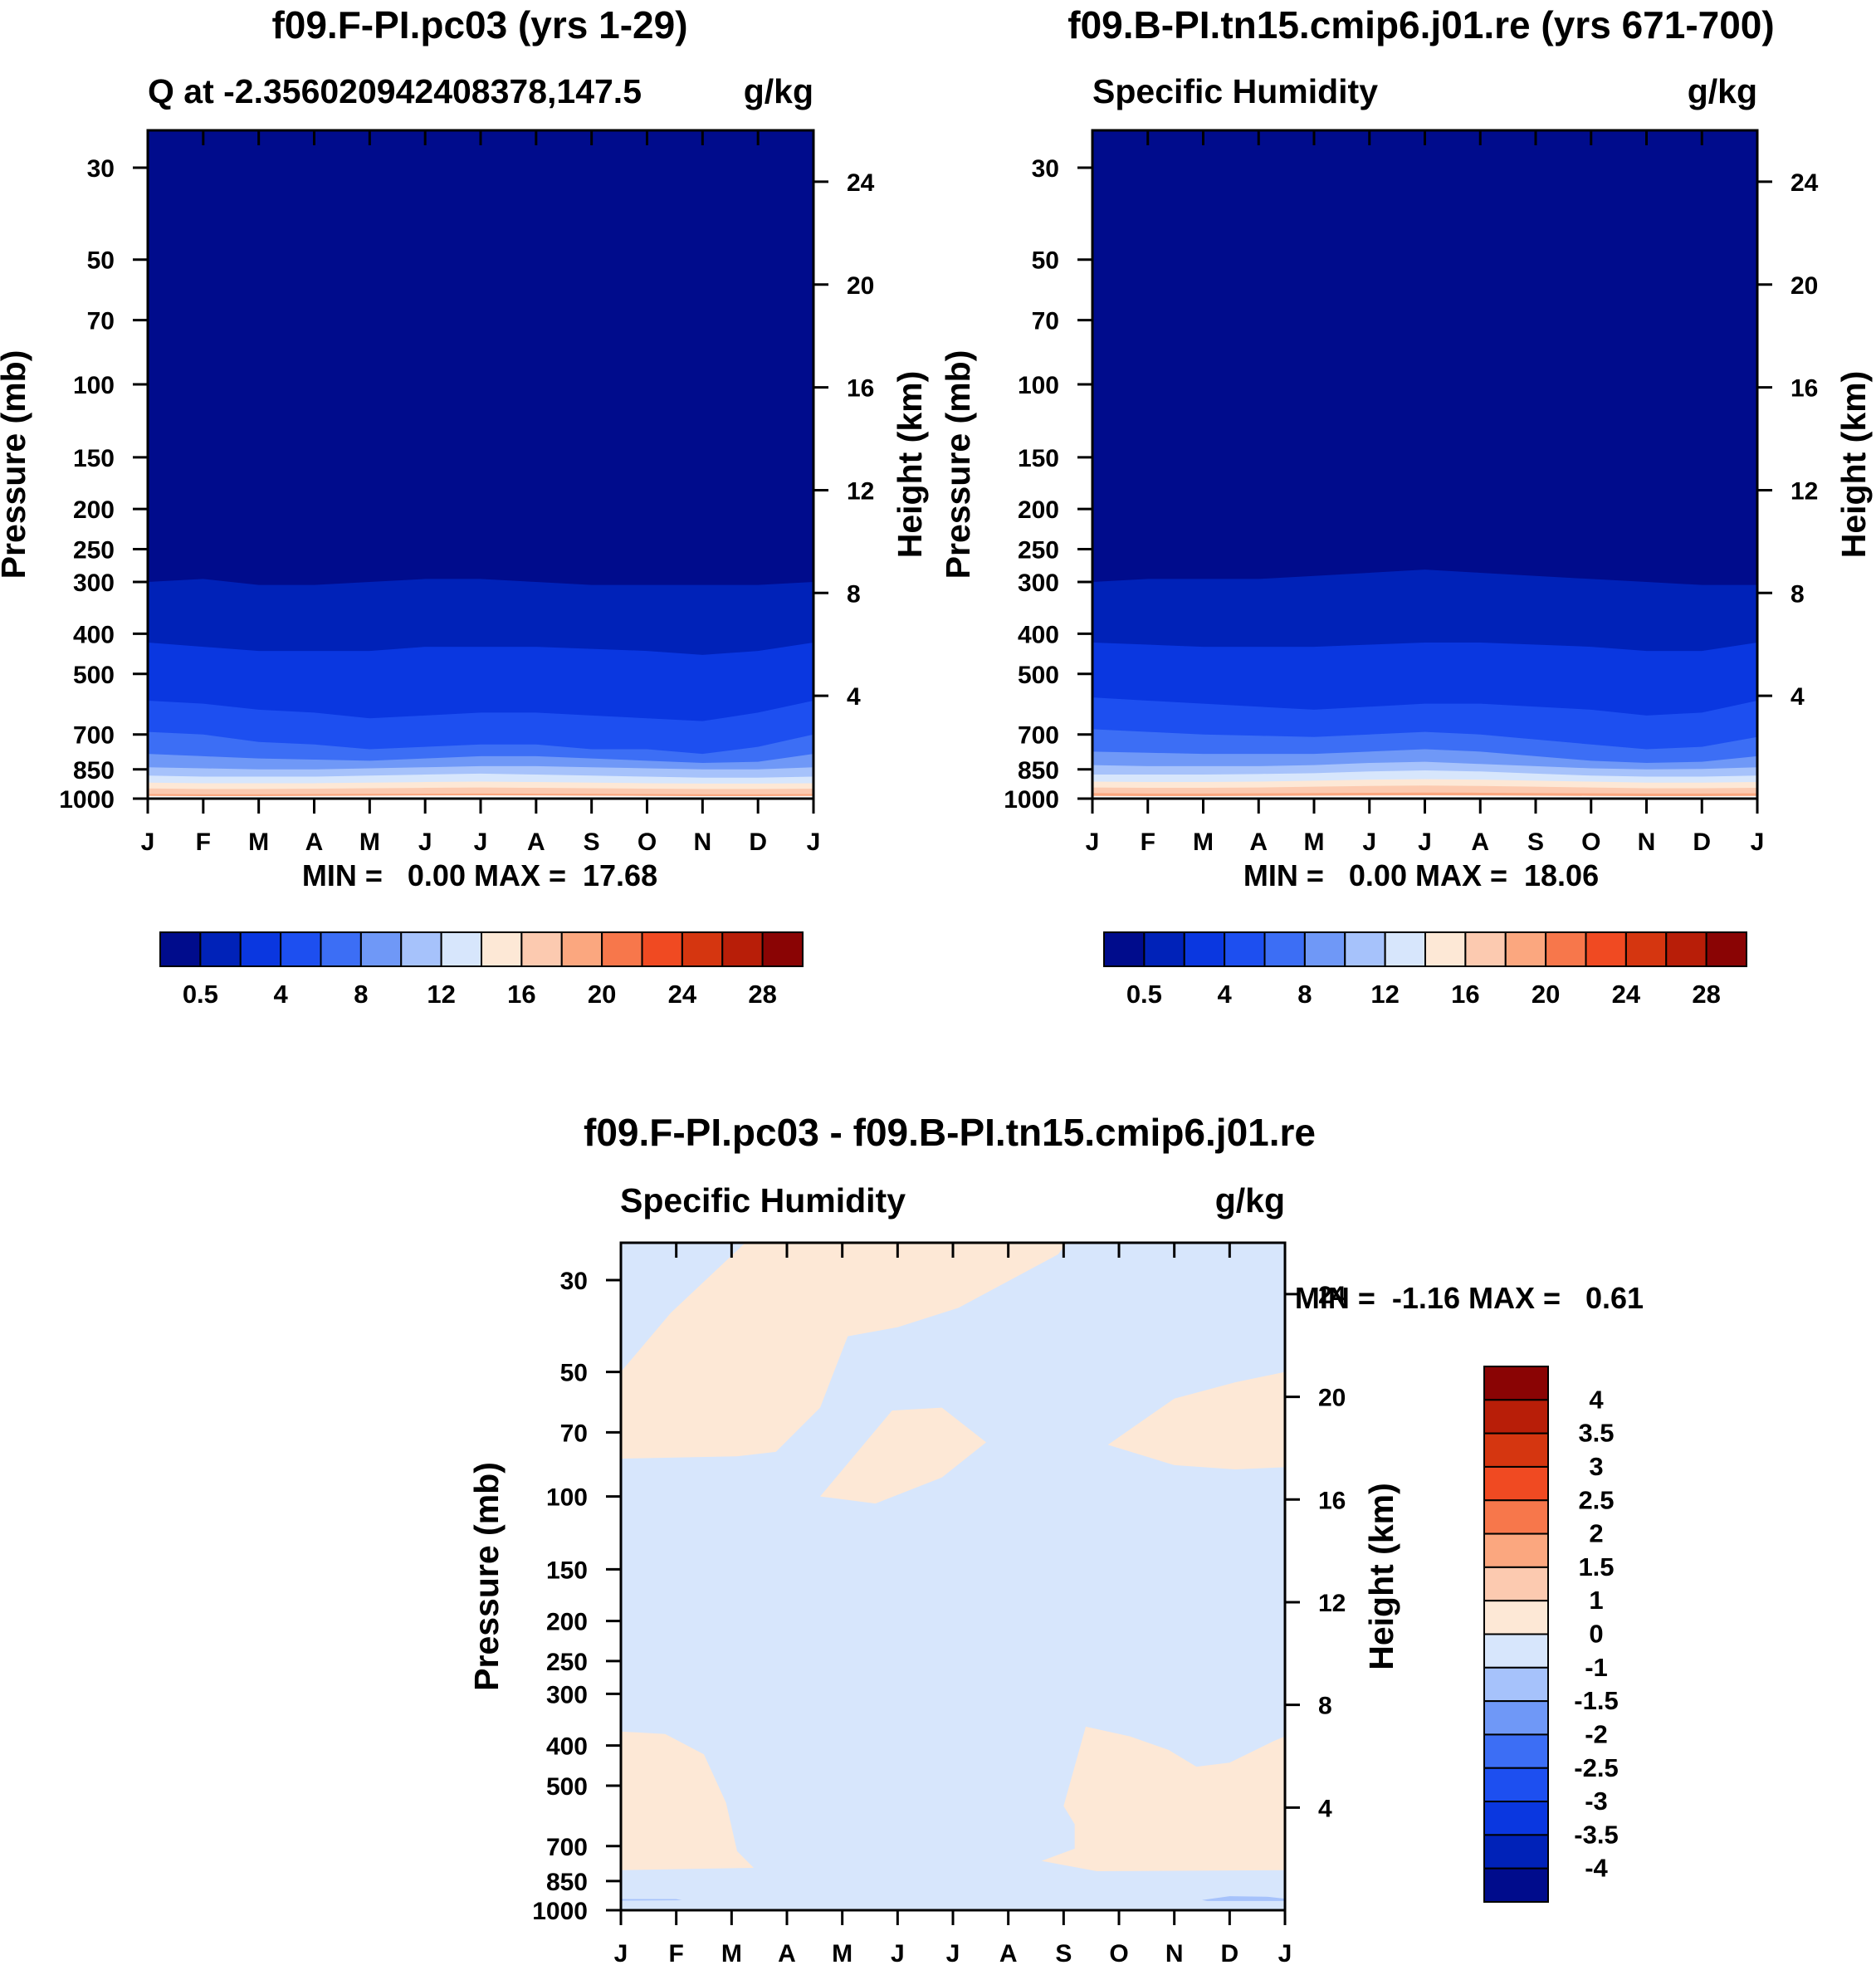  I want to click on y-tick-label: 30, so click(574, 1281).